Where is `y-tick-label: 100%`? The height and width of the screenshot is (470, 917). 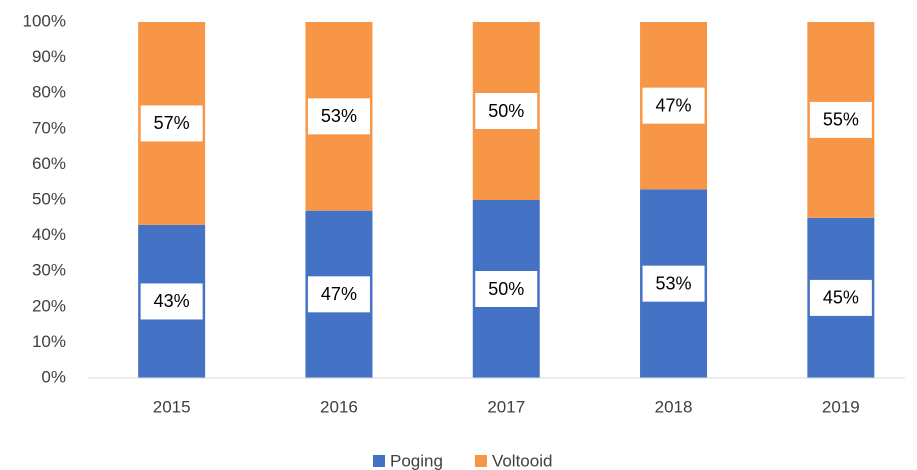
y-tick-label: 100% is located at coordinates (44, 20).